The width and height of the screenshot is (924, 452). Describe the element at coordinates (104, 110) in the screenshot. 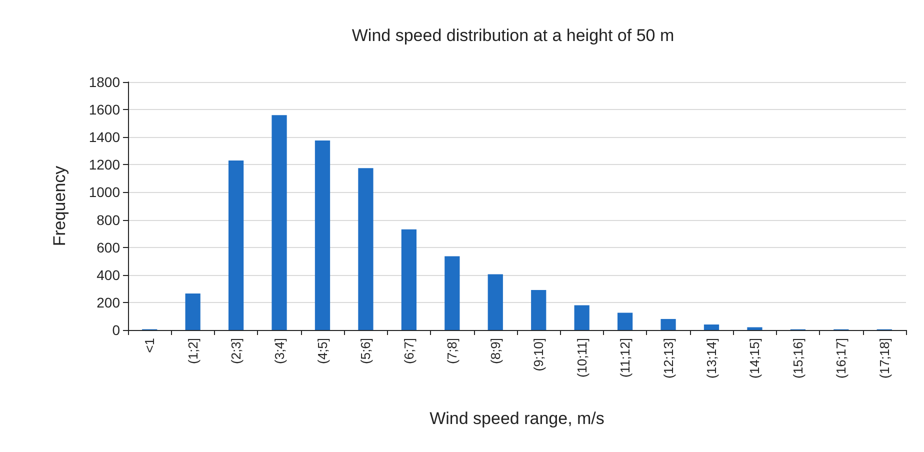

I see `y-tick-label: 1600` at that location.